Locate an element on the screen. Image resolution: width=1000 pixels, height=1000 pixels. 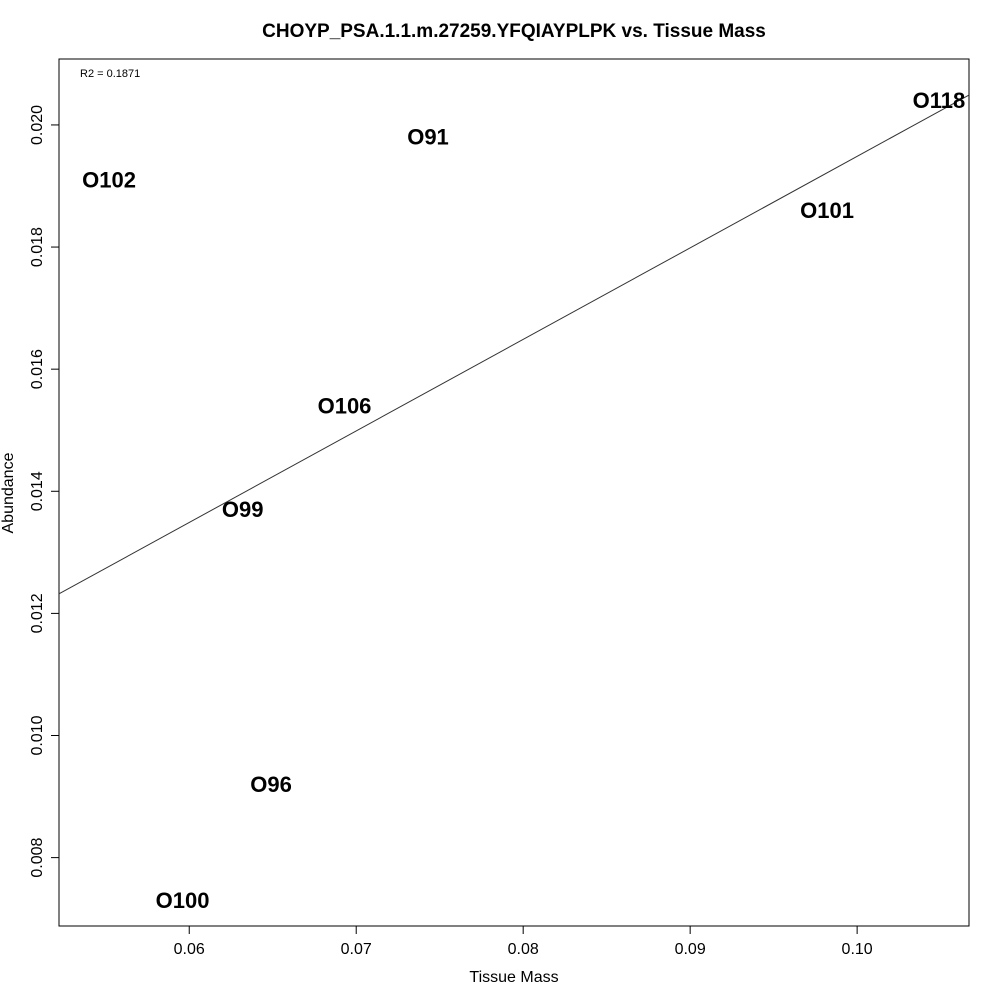
y-tick-label: 0.020 is located at coordinates (37, 125).